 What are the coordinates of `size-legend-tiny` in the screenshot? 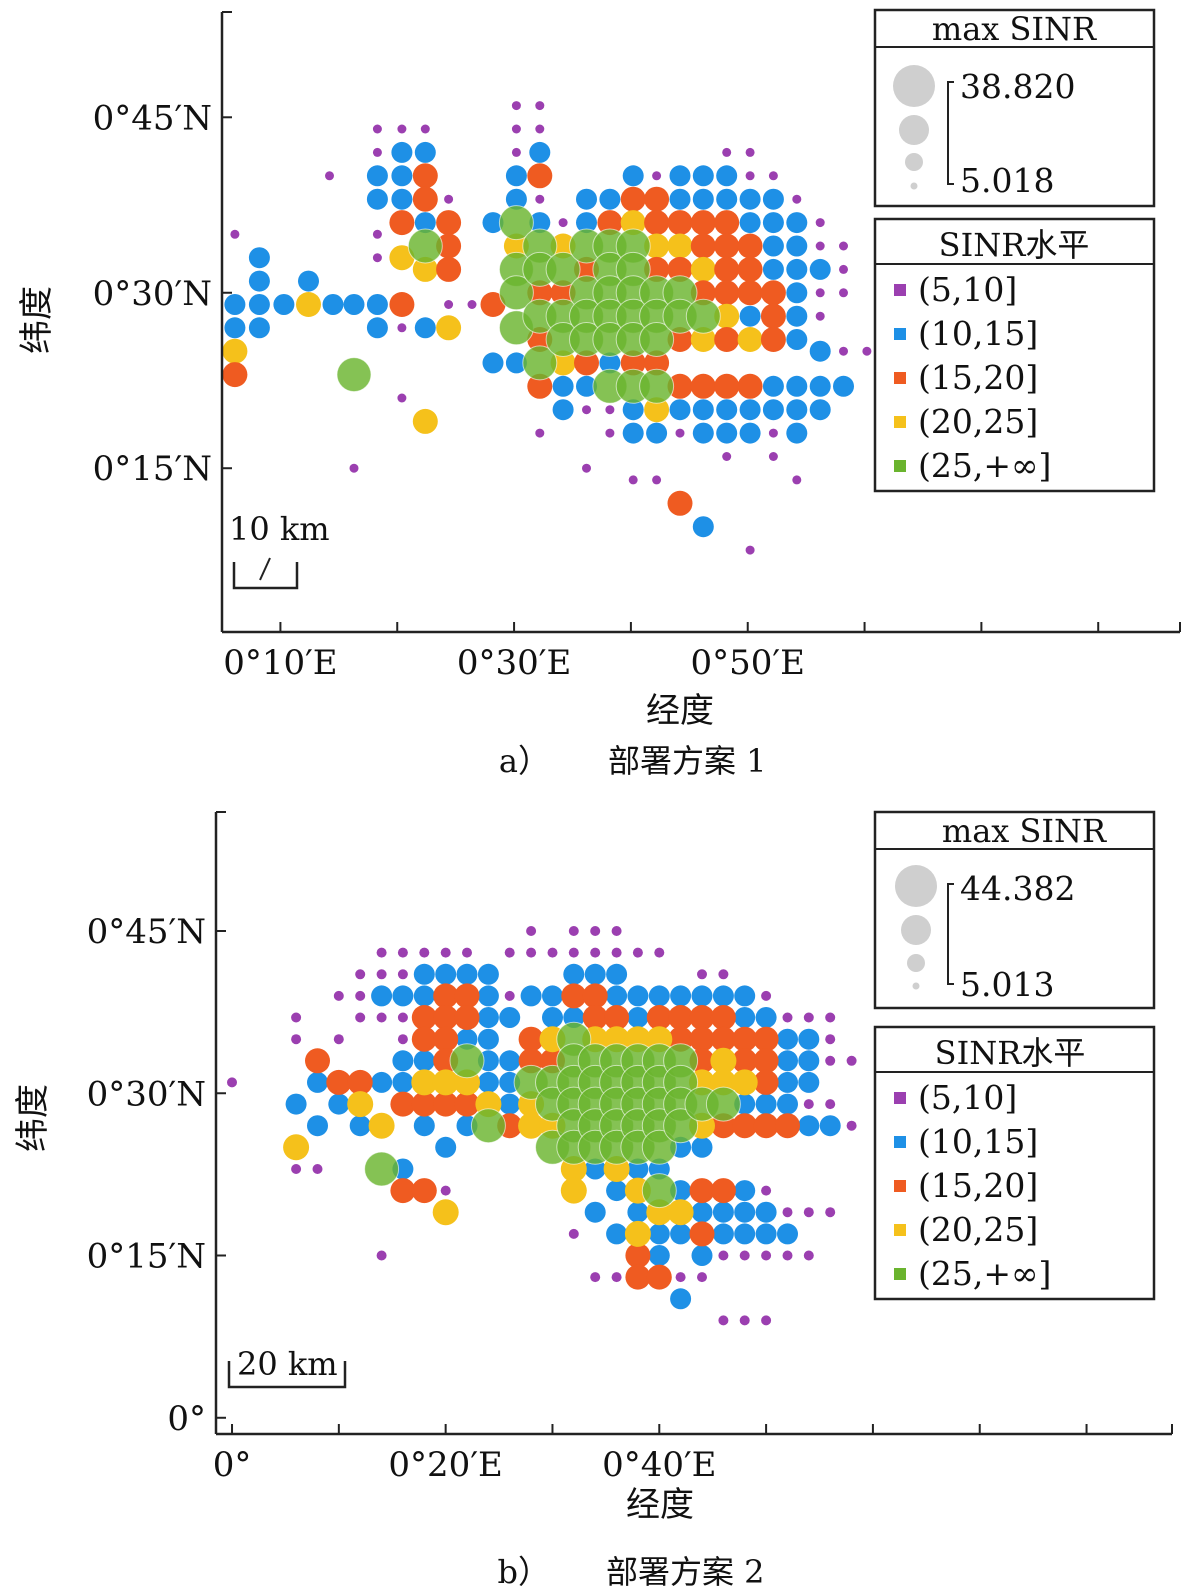 It's located at (916, 986).